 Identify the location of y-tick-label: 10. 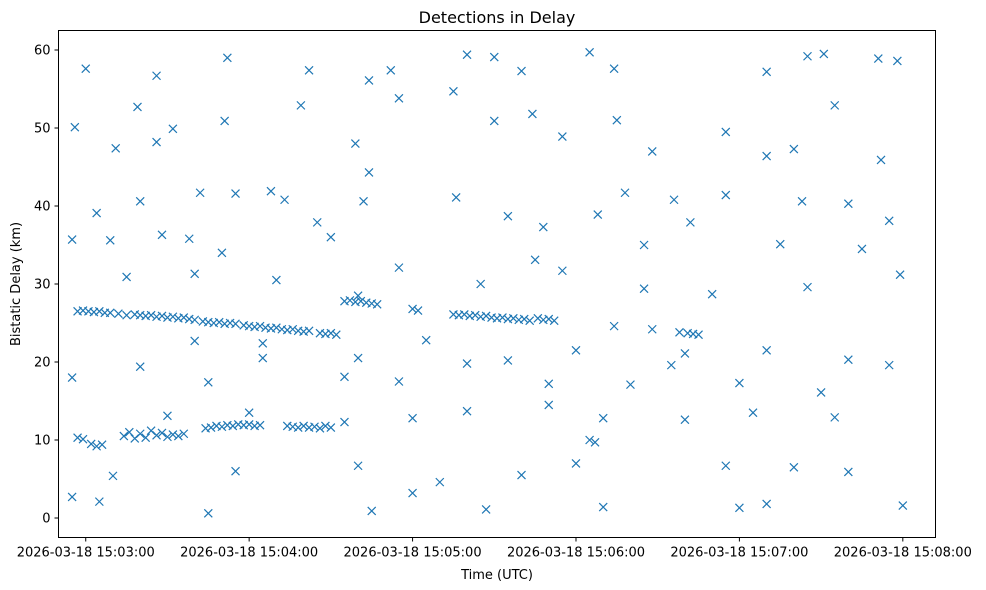
(42, 441).